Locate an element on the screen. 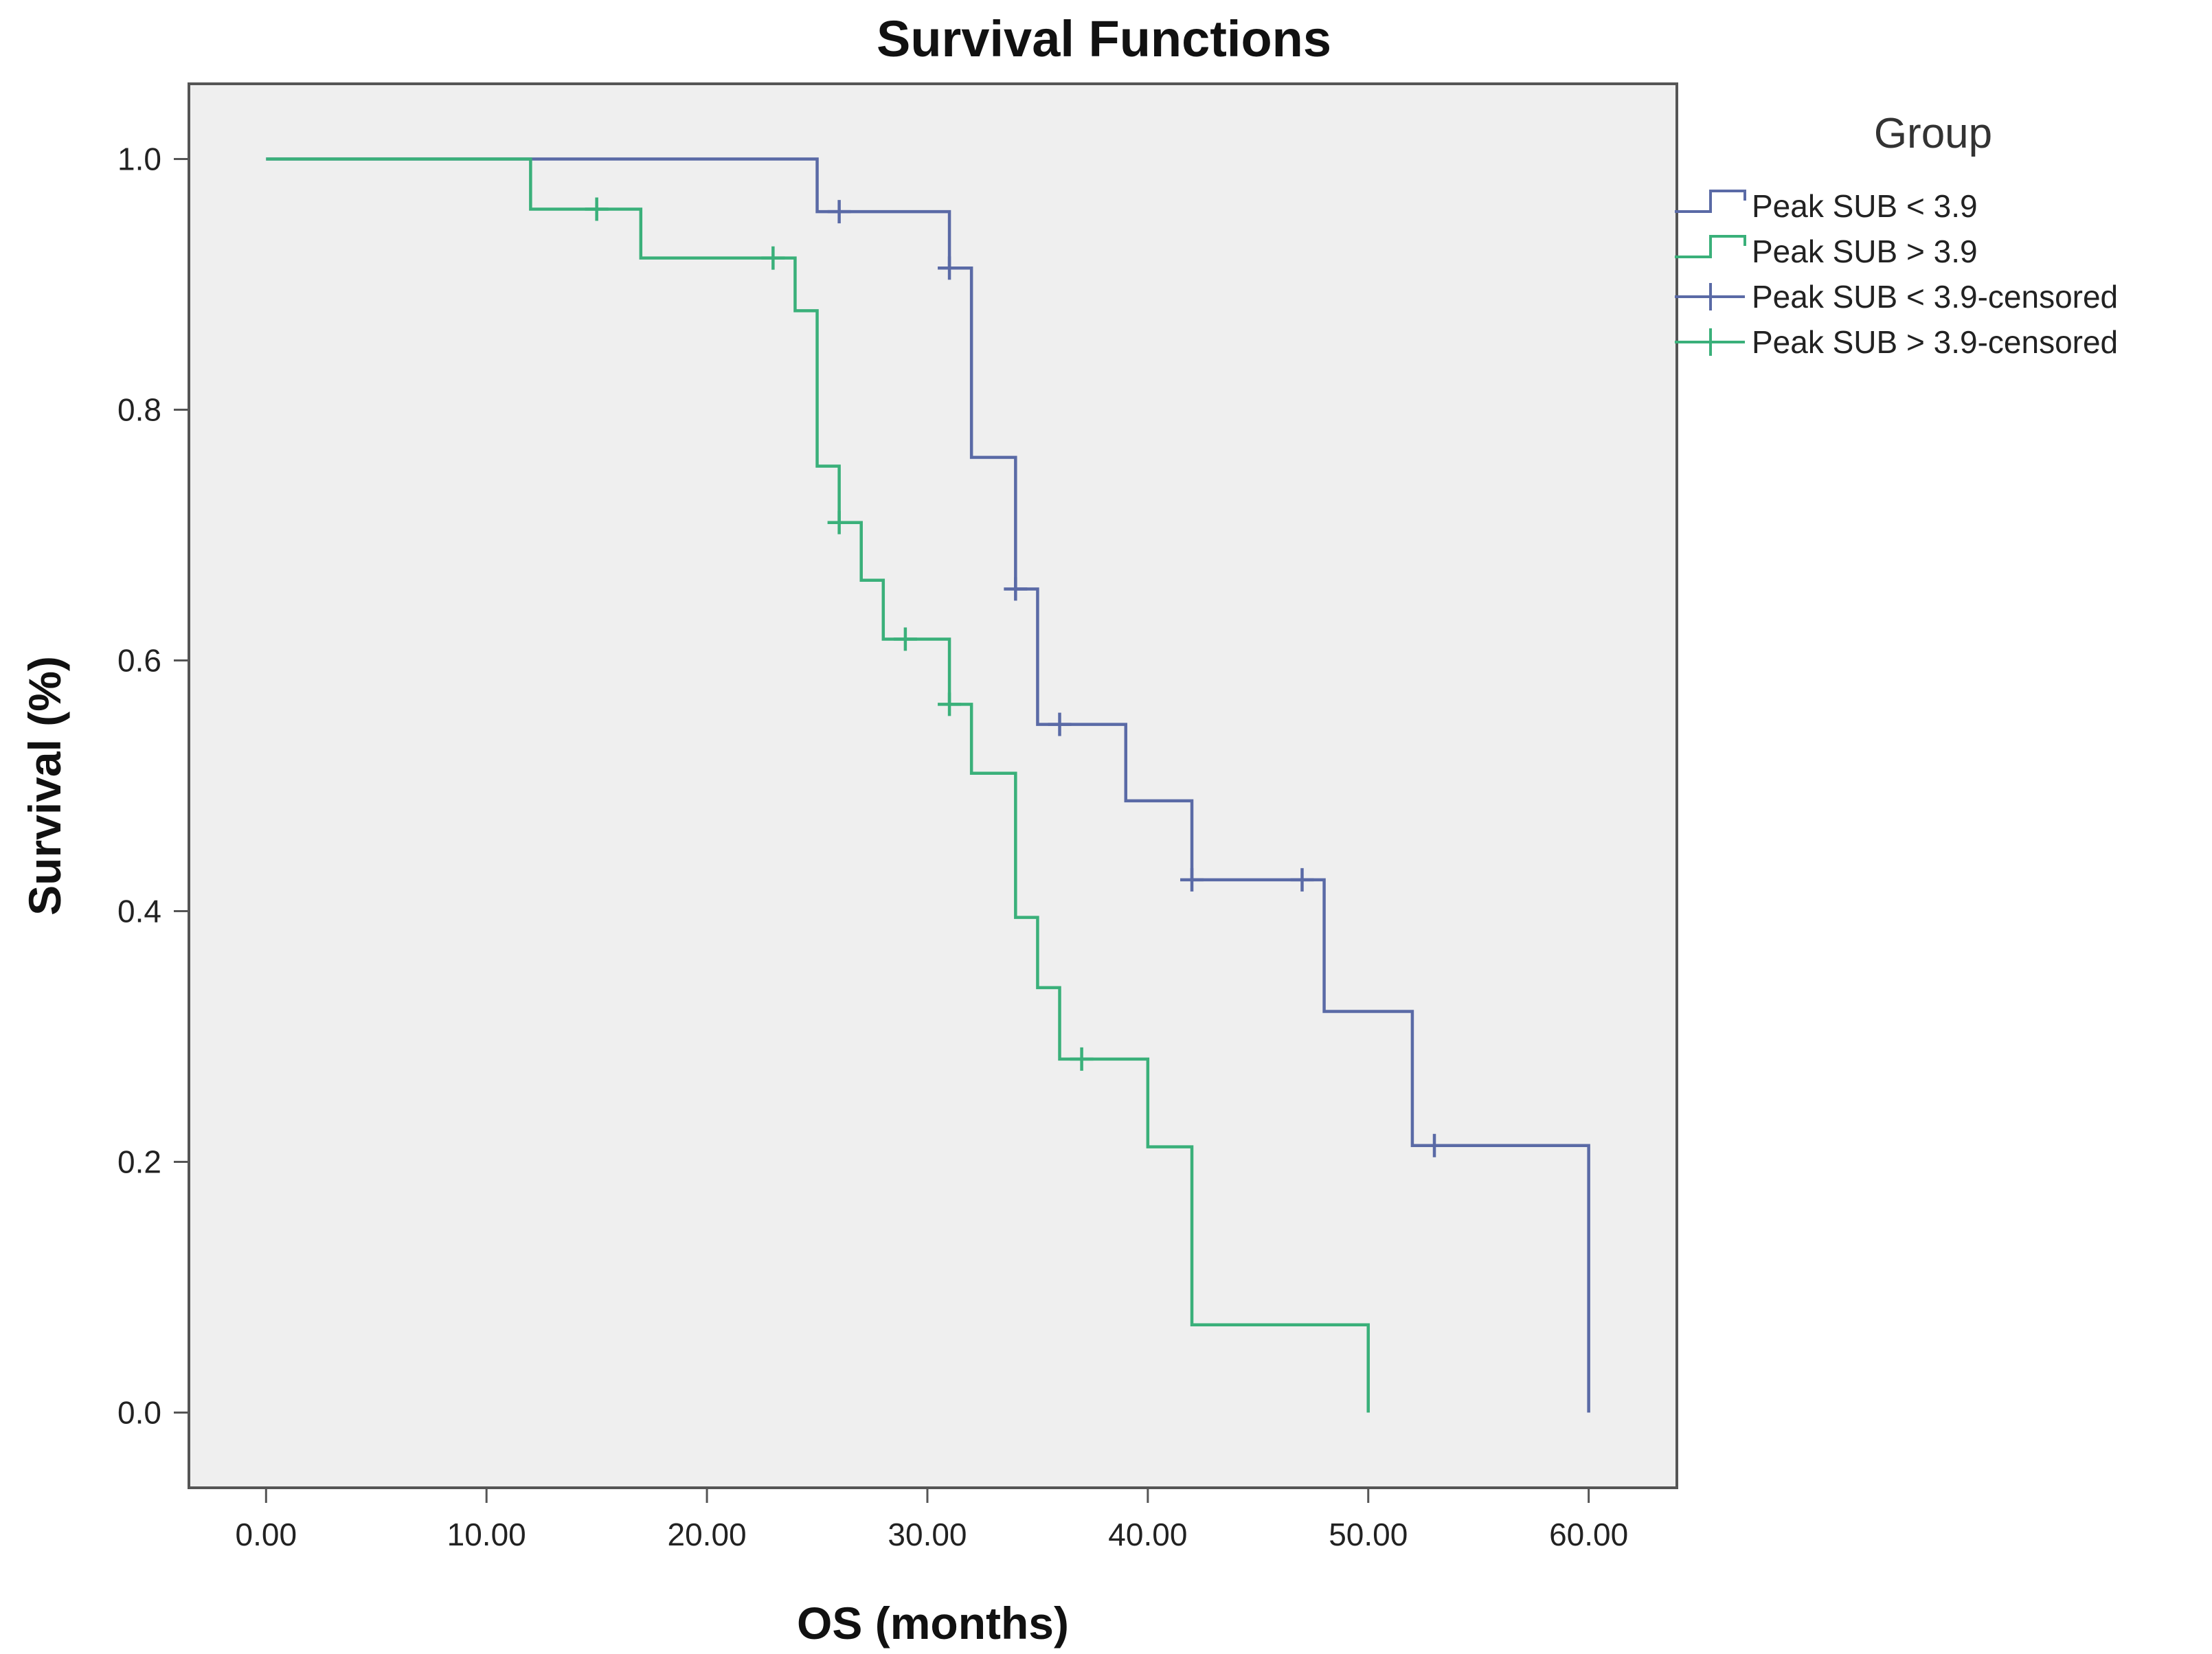 Image resolution: width=2212 pixels, height=1654 pixels. legend-label: Peak SUB > 3.9-censored is located at coordinates (1935, 342).